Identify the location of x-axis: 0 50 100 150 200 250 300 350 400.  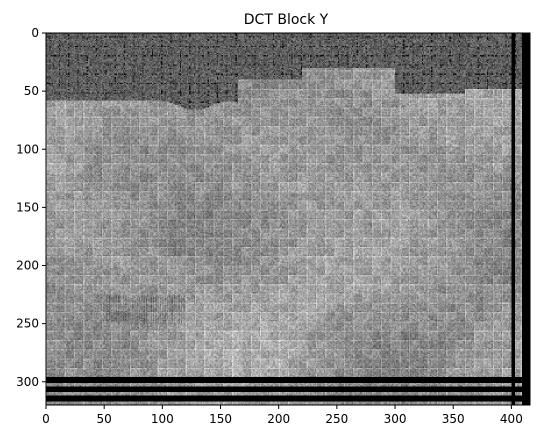
(282, 415).